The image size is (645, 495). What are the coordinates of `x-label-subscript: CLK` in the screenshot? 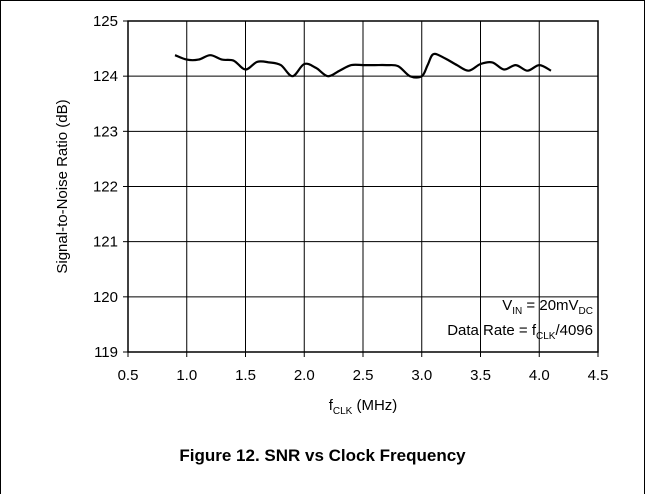 It's located at (343, 411).